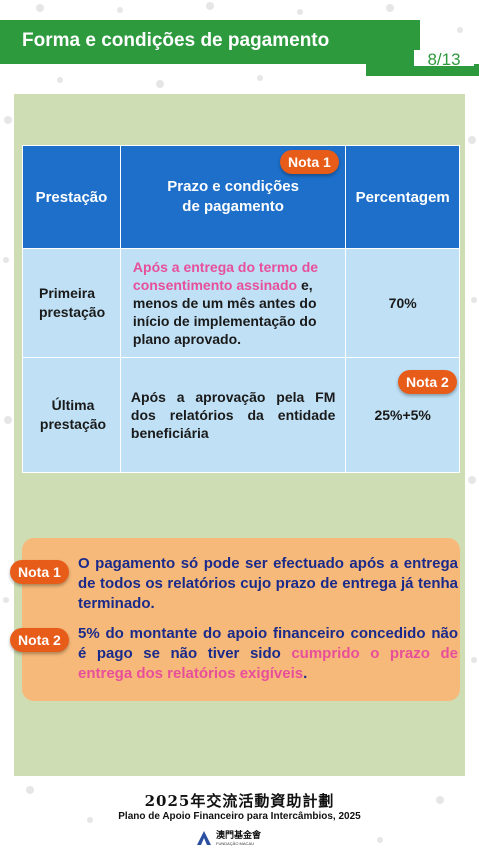 Image resolution: width=479 pixels, height=852 pixels. I want to click on nota-1-badge: Nota 1, so click(39, 572).